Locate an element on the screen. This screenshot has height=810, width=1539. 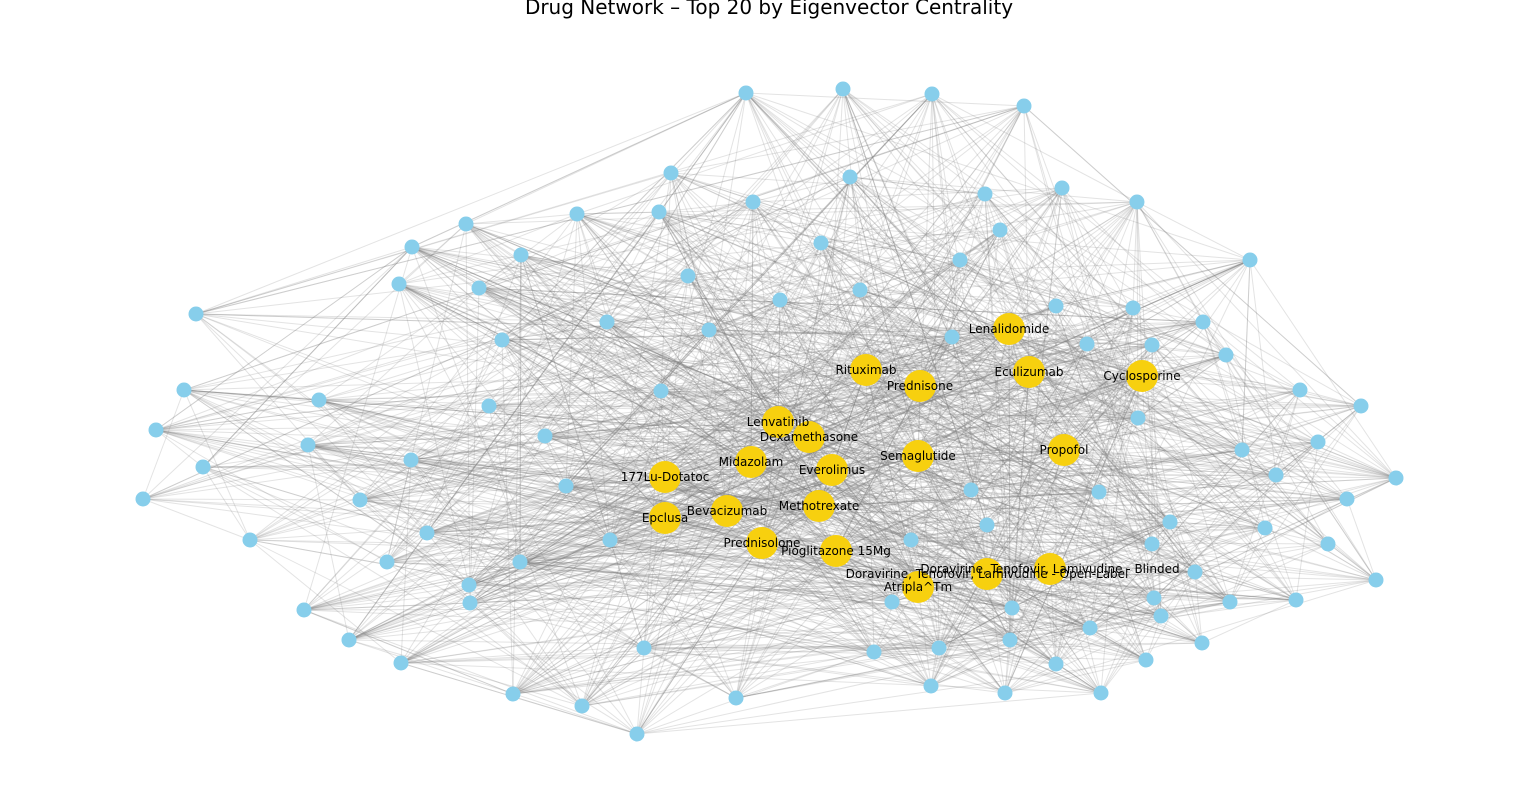
top-node-label: Methotrexate is located at coordinates (819, 506).